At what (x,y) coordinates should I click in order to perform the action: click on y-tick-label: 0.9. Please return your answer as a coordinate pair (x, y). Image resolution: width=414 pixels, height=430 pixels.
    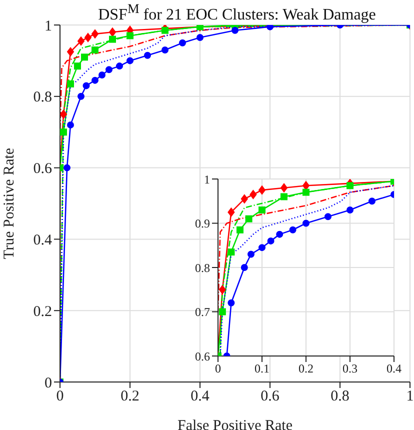
    Looking at the image, I should click on (202, 223).